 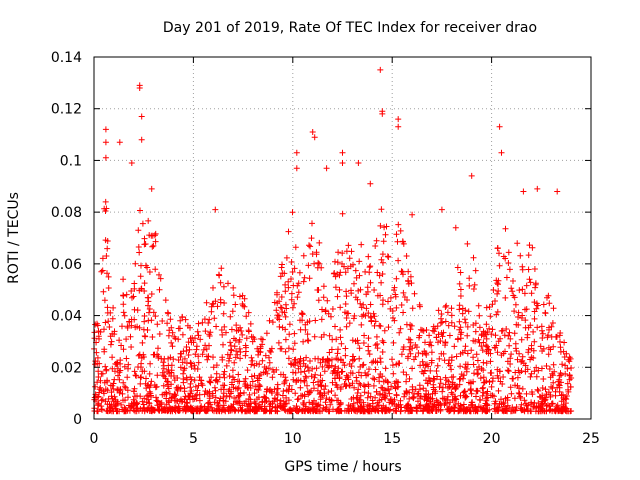 What do you see at coordinates (66, 368) in the screenshot?
I see `y-tick-label: 0.02` at bounding box center [66, 368].